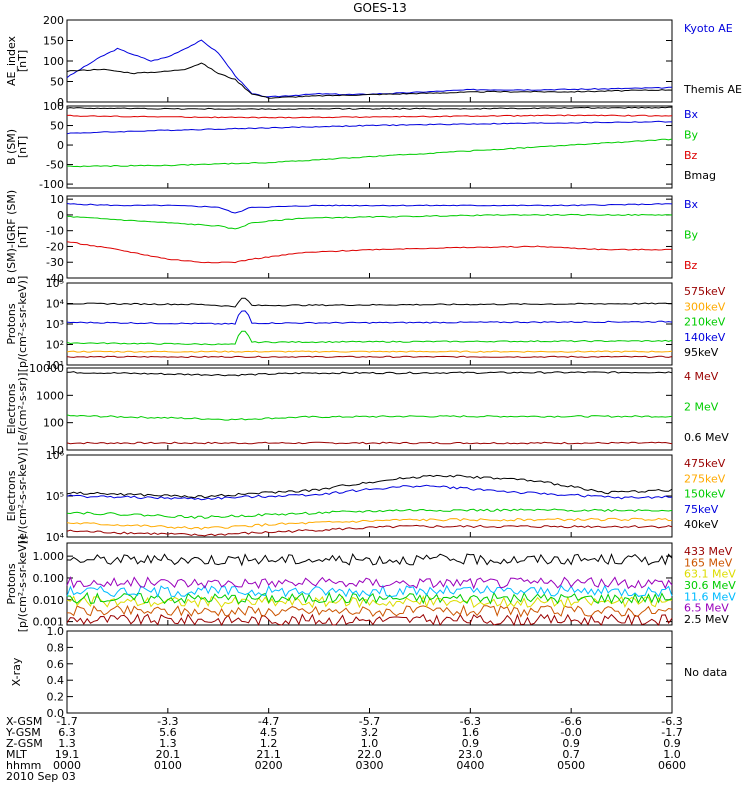  Describe the element at coordinates (11, 60) in the screenshot. I see `y-axis-label: AE_index` at that location.